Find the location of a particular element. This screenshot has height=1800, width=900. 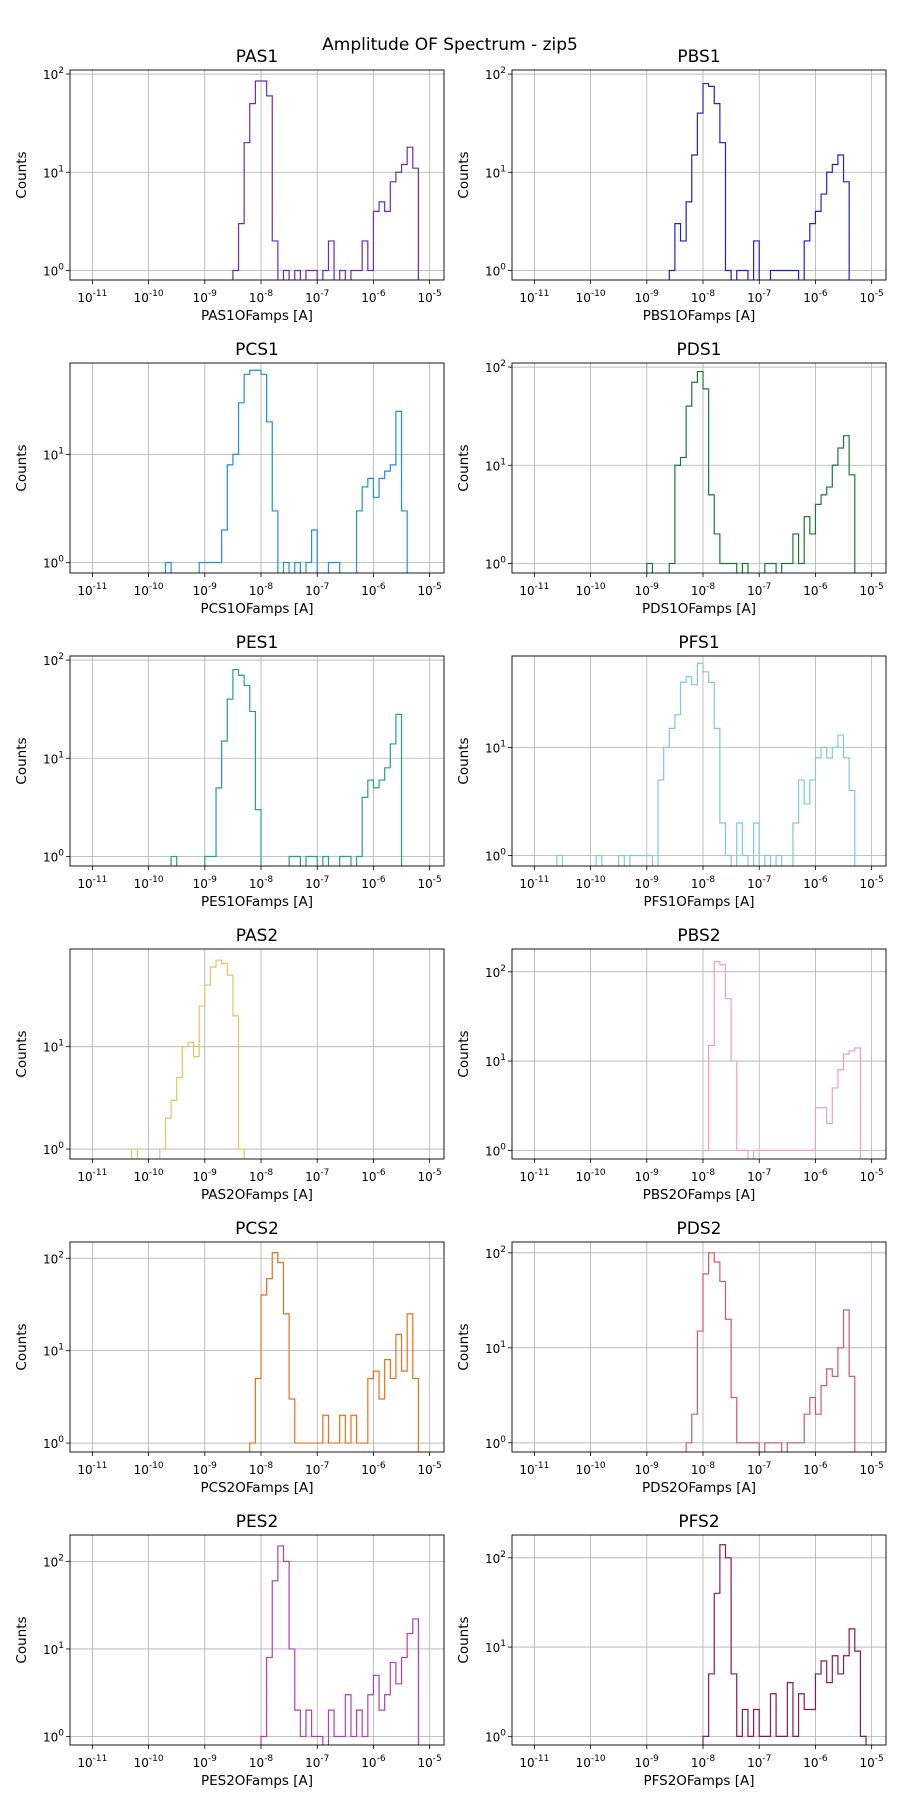

histogram-step-pds2 is located at coordinates (770, 1352).